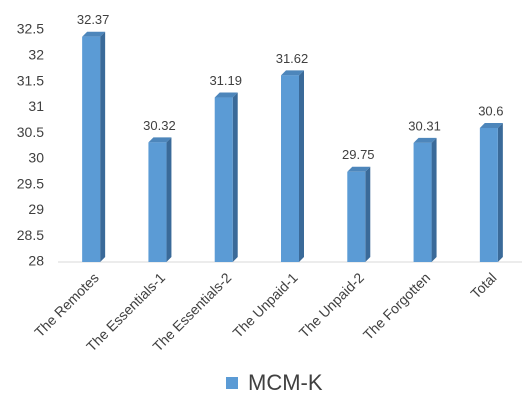  What do you see at coordinates (396, 305) in the screenshot?
I see `x-tick-label: The Forgotten` at bounding box center [396, 305].